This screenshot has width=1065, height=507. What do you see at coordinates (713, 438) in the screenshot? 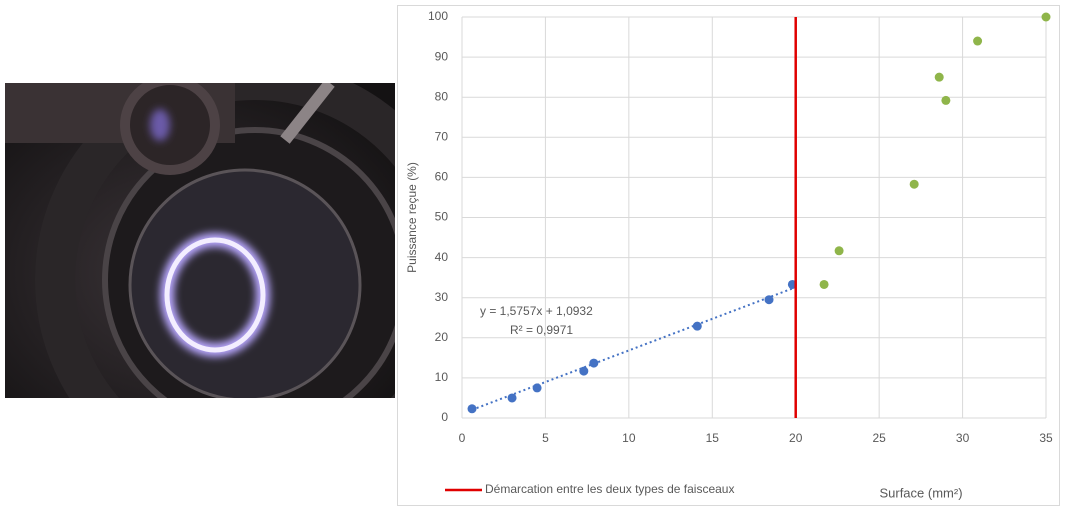
I see `x-tick-label: 15` at bounding box center [713, 438].